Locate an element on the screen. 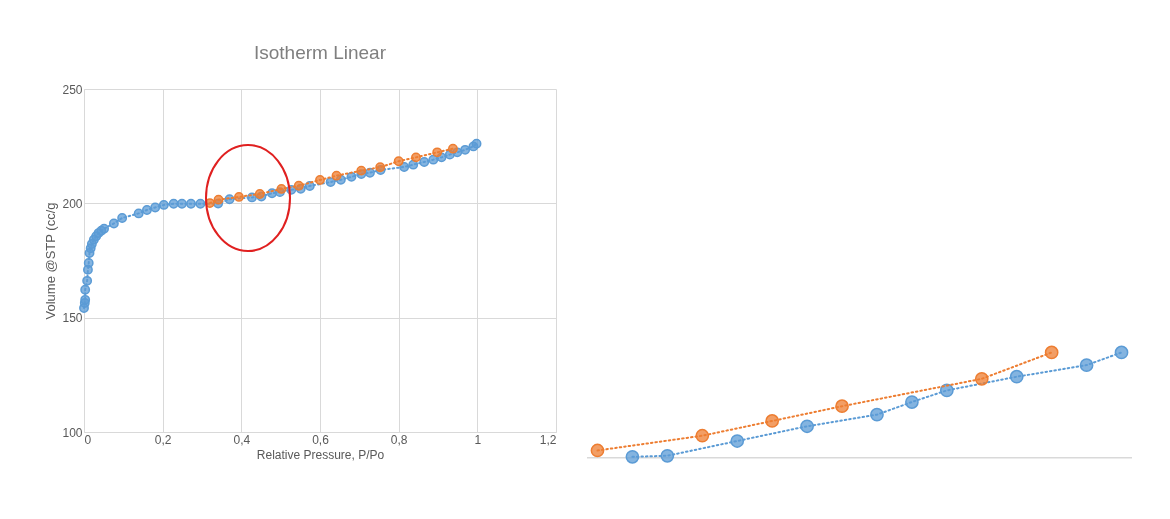 The image size is (1170, 519). x-tick-label: 0,2 is located at coordinates (163, 439).